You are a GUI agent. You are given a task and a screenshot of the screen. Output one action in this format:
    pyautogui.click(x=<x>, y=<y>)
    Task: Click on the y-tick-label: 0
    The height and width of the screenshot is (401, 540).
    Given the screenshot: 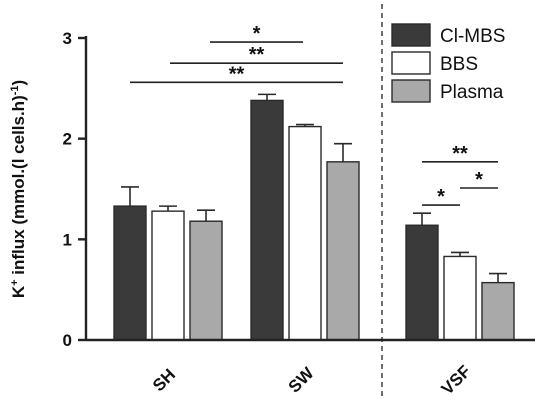 What is the action you would take?
    pyautogui.click(x=67, y=340)
    